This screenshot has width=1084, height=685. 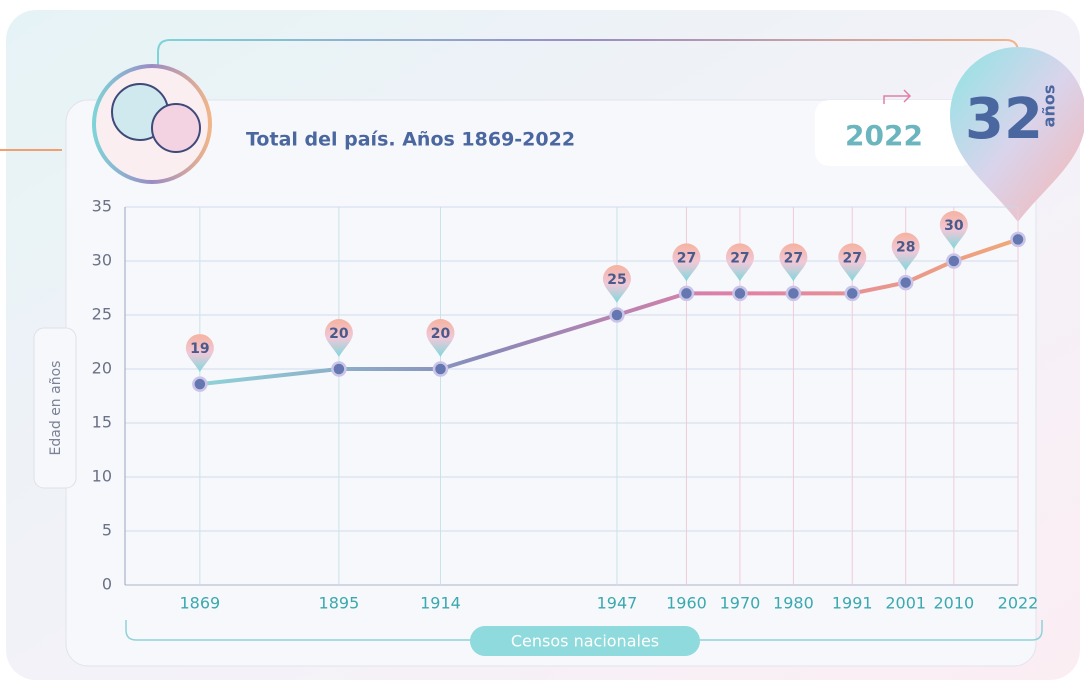 I want to click on x-axis-label: Censos nacionales, so click(x=585, y=641).